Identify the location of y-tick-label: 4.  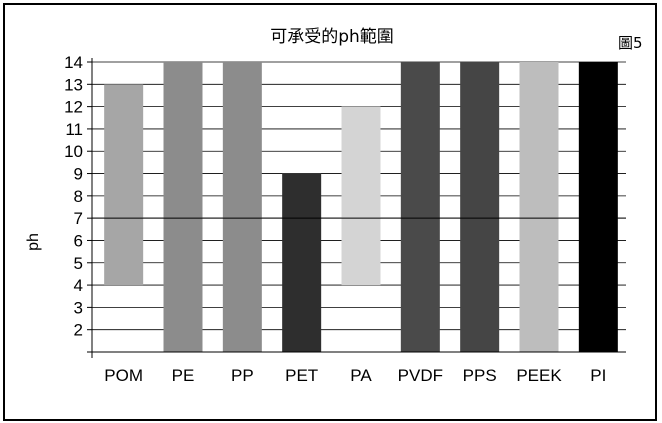
(78, 285).